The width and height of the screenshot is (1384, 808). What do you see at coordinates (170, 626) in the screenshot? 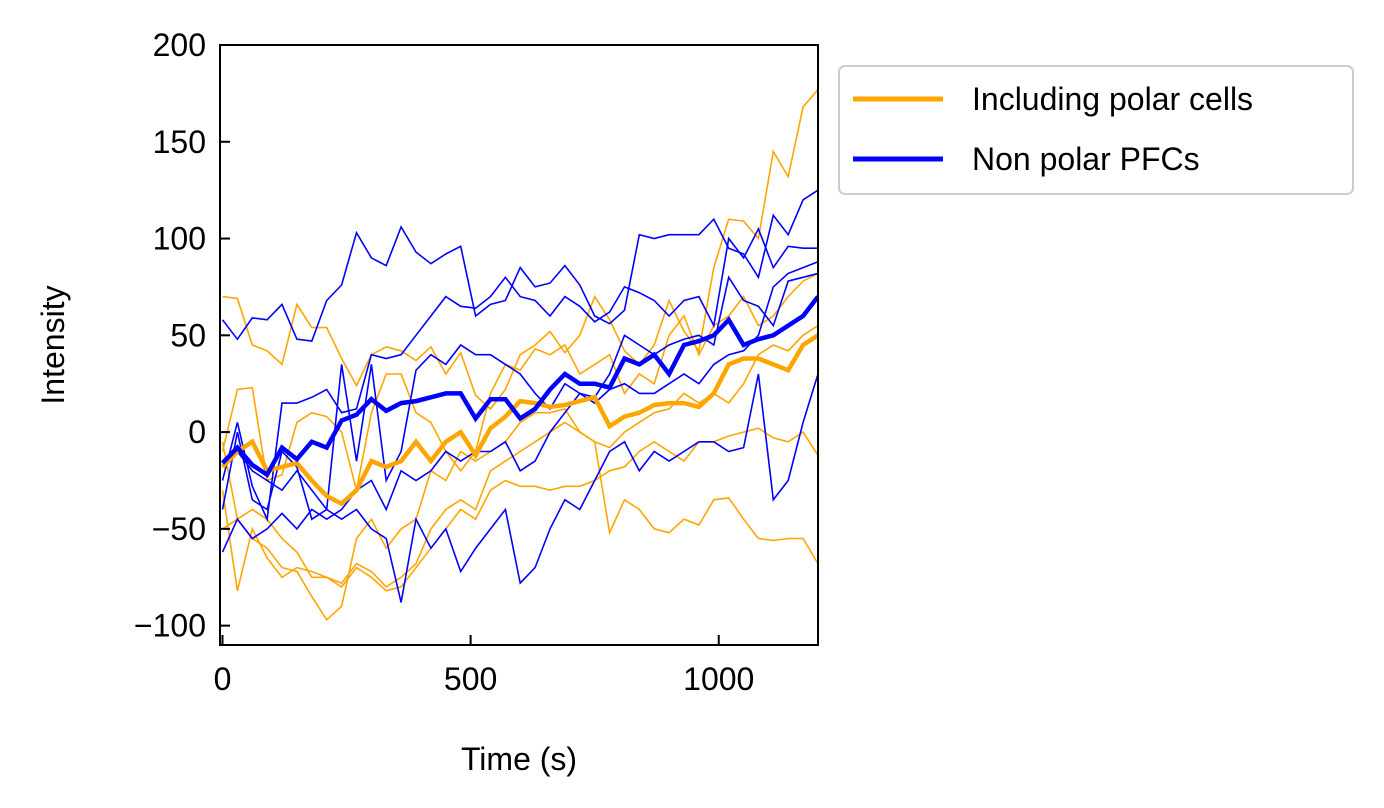
I see `y-tick-label: −100` at bounding box center [170, 626].